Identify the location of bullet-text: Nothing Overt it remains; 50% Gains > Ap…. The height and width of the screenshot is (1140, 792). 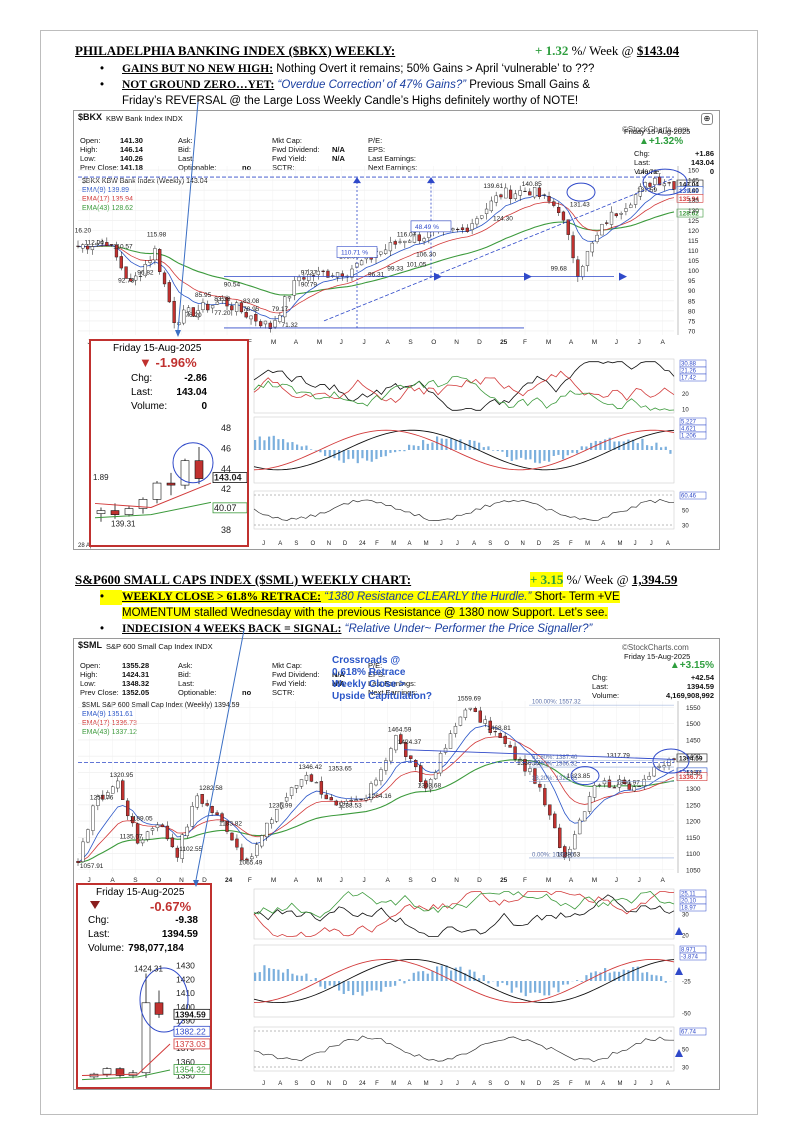
(434, 69).